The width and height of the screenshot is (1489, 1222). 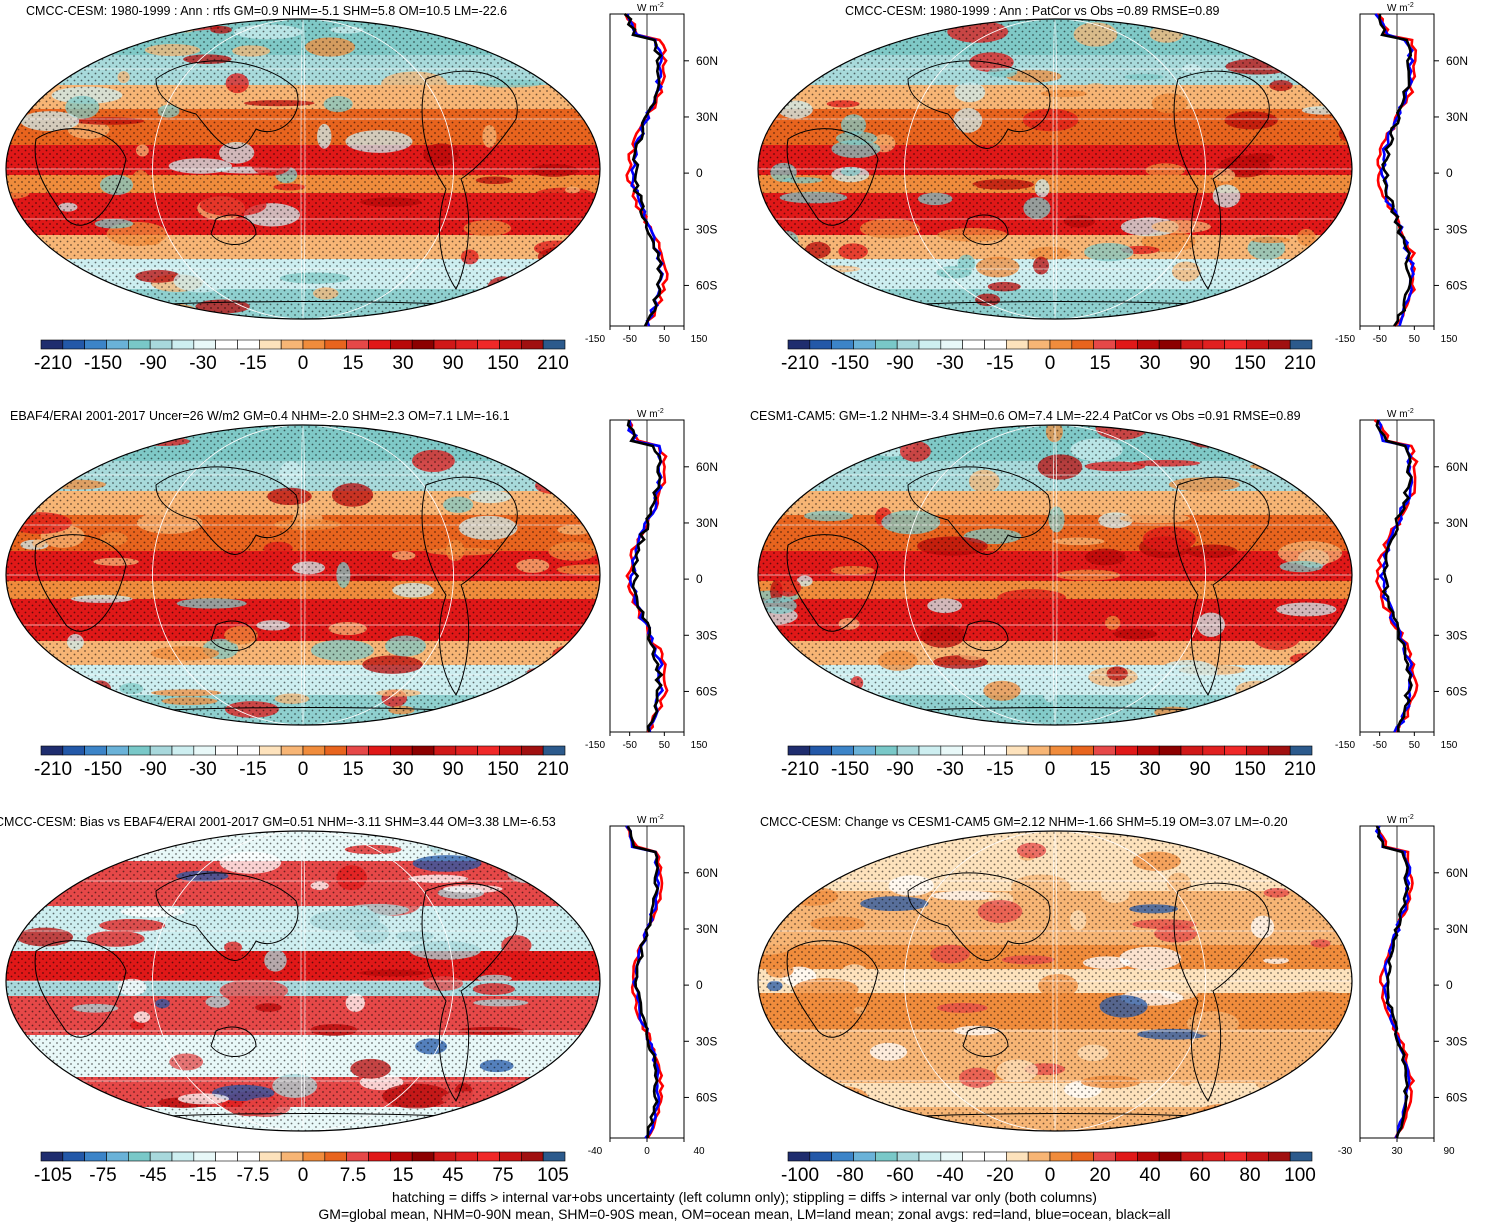 I want to click on colorbar-label: 30, so click(x=1150, y=769).